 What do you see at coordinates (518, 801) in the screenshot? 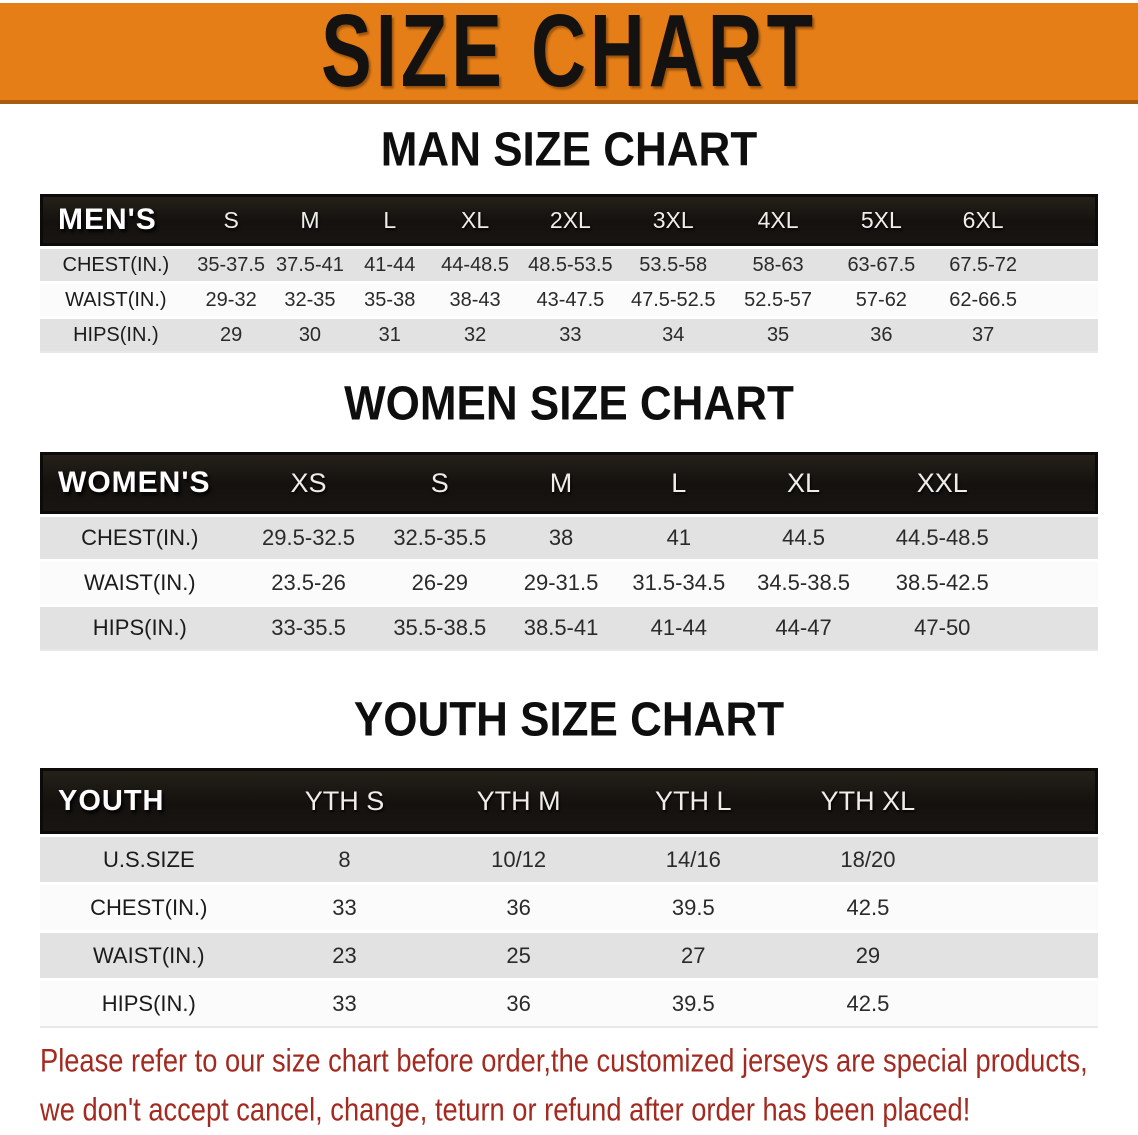
I see `size-column-header: YTH M` at bounding box center [518, 801].